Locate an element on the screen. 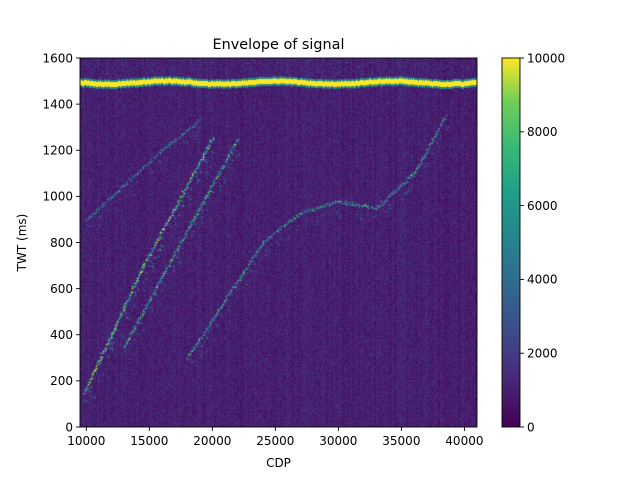  colorbar-tick-label: 2000 is located at coordinates (542, 354).